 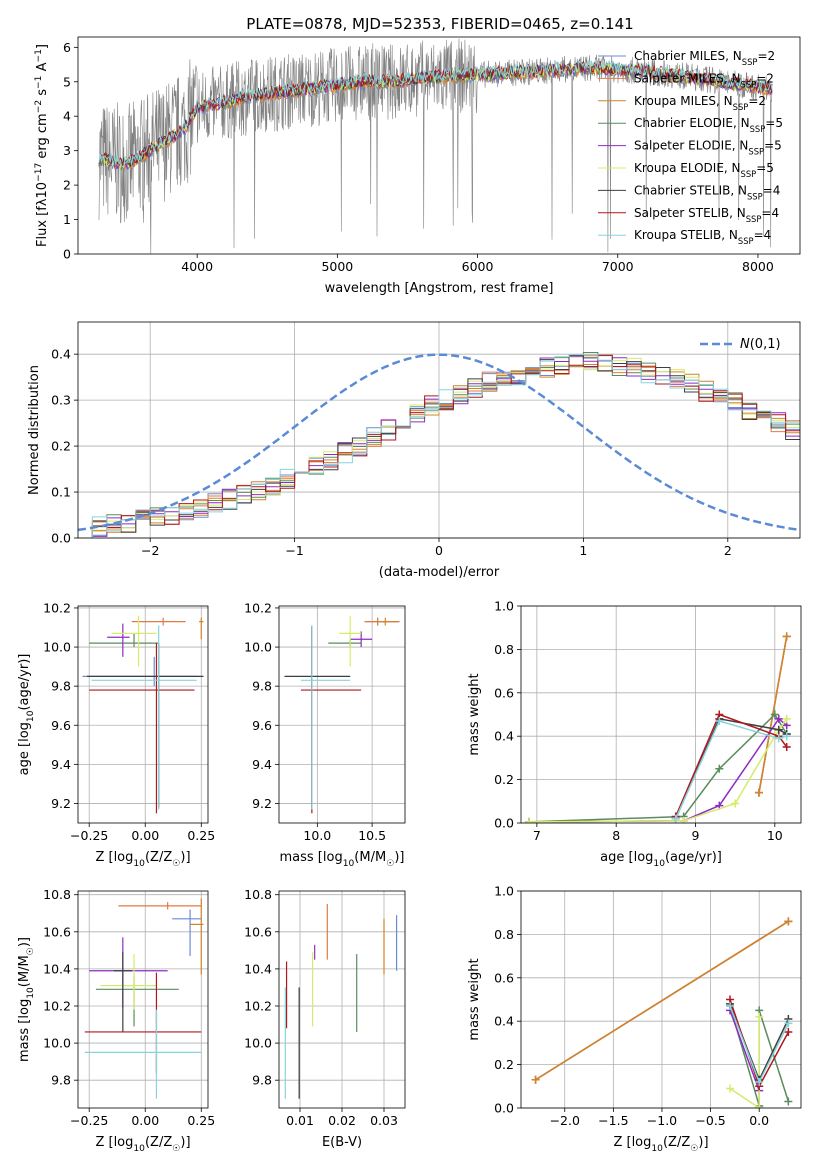 What do you see at coordinates (478, 266) in the screenshot?
I see `x-tick-label: 6000` at bounding box center [478, 266].